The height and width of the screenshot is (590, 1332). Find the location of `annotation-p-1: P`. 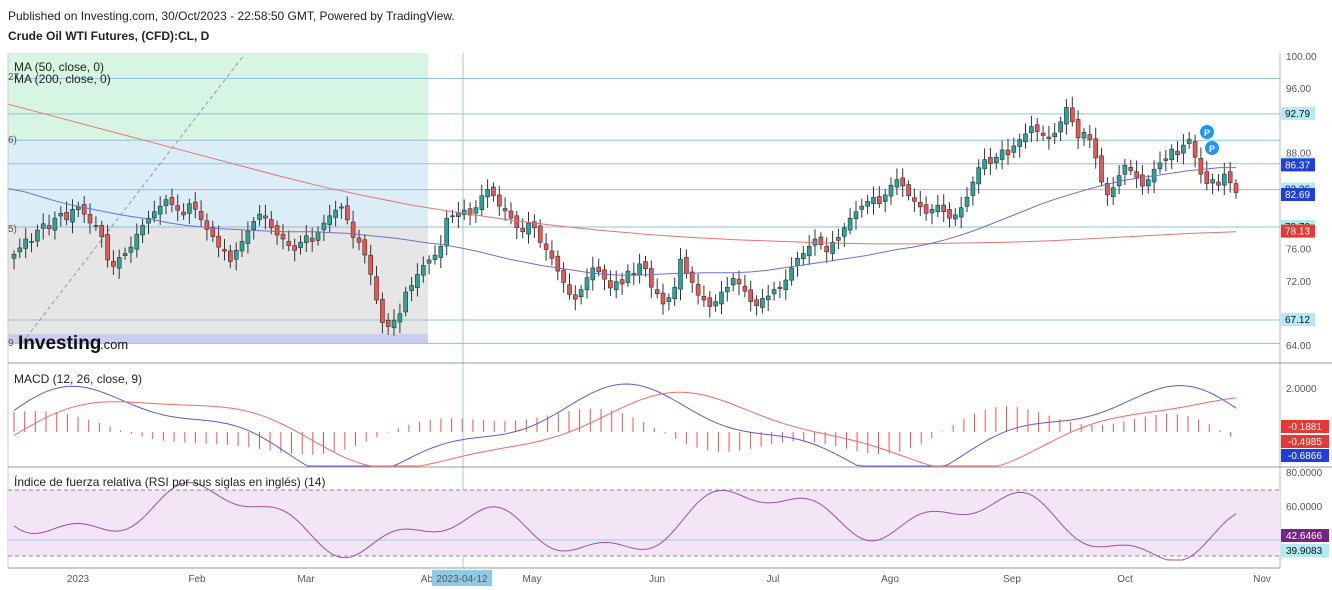

annotation-p-1: P is located at coordinates (1207, 132).